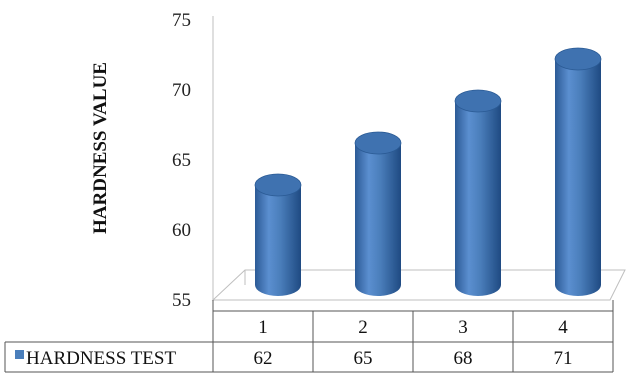 The width and height of the screenshot is (635, 376). Describe the element at coordinates (181, 90) in the screenshot. I see `y-tick-label: 70` at that location.